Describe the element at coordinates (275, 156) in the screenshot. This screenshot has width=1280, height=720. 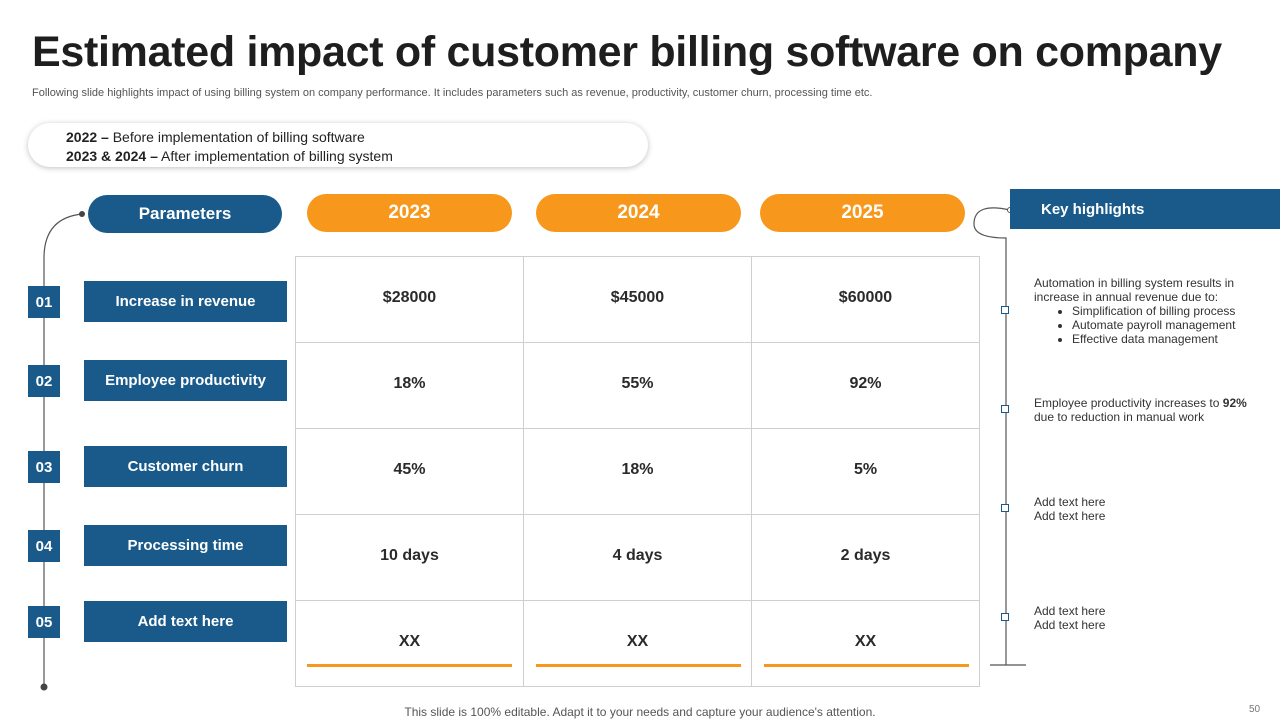
I see `legend-desc-2023-2024: After implementation of billing system` at that location.